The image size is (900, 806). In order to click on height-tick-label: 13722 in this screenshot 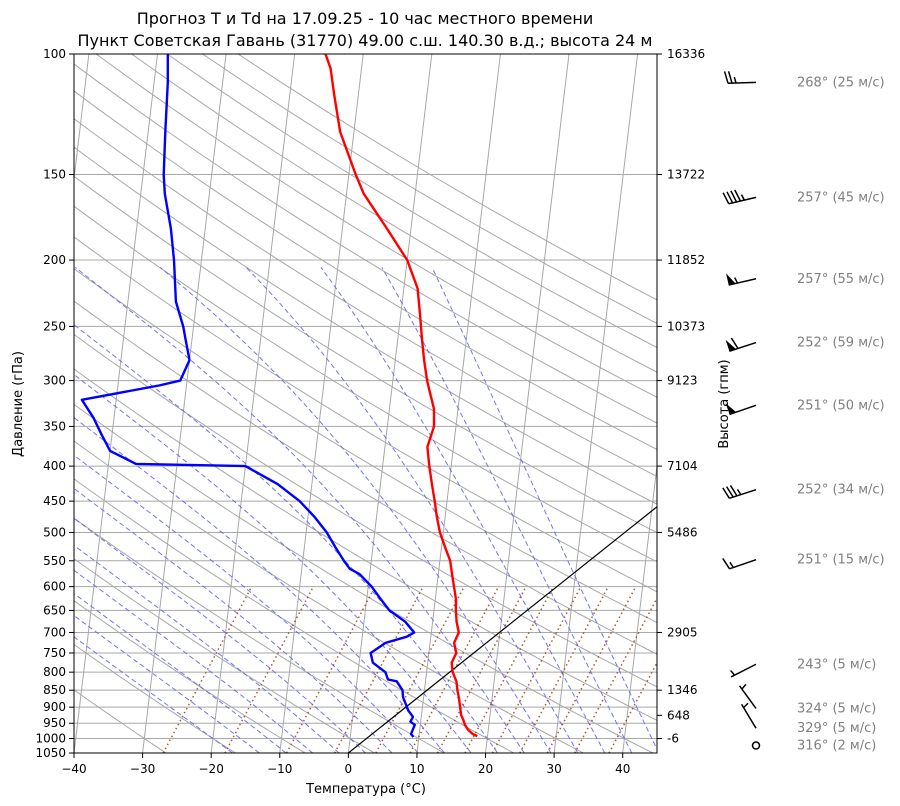, I will do `click(686, 175)`.